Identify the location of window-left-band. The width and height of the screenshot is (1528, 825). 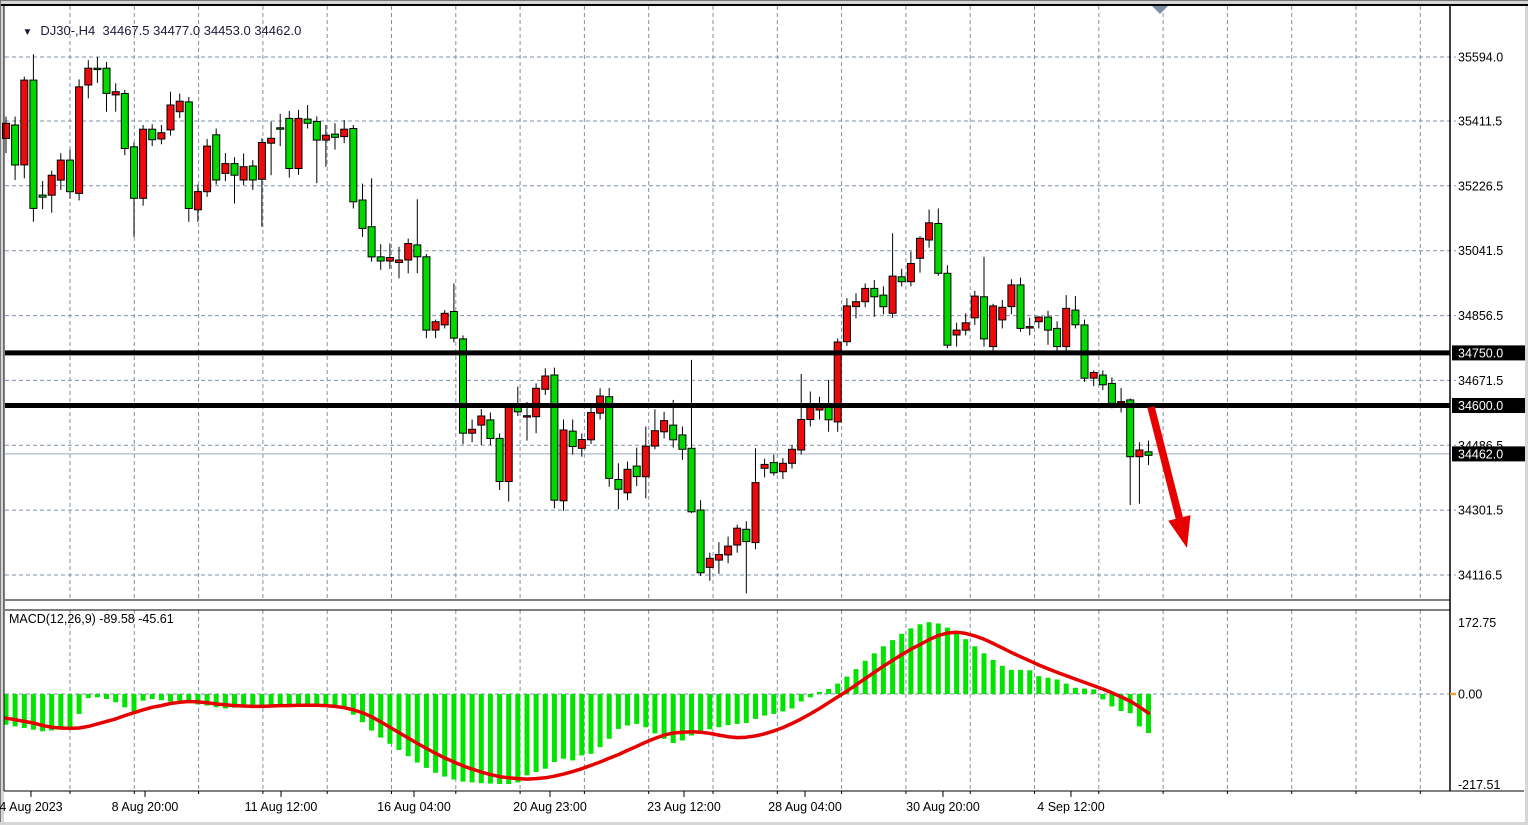
(2, 415).